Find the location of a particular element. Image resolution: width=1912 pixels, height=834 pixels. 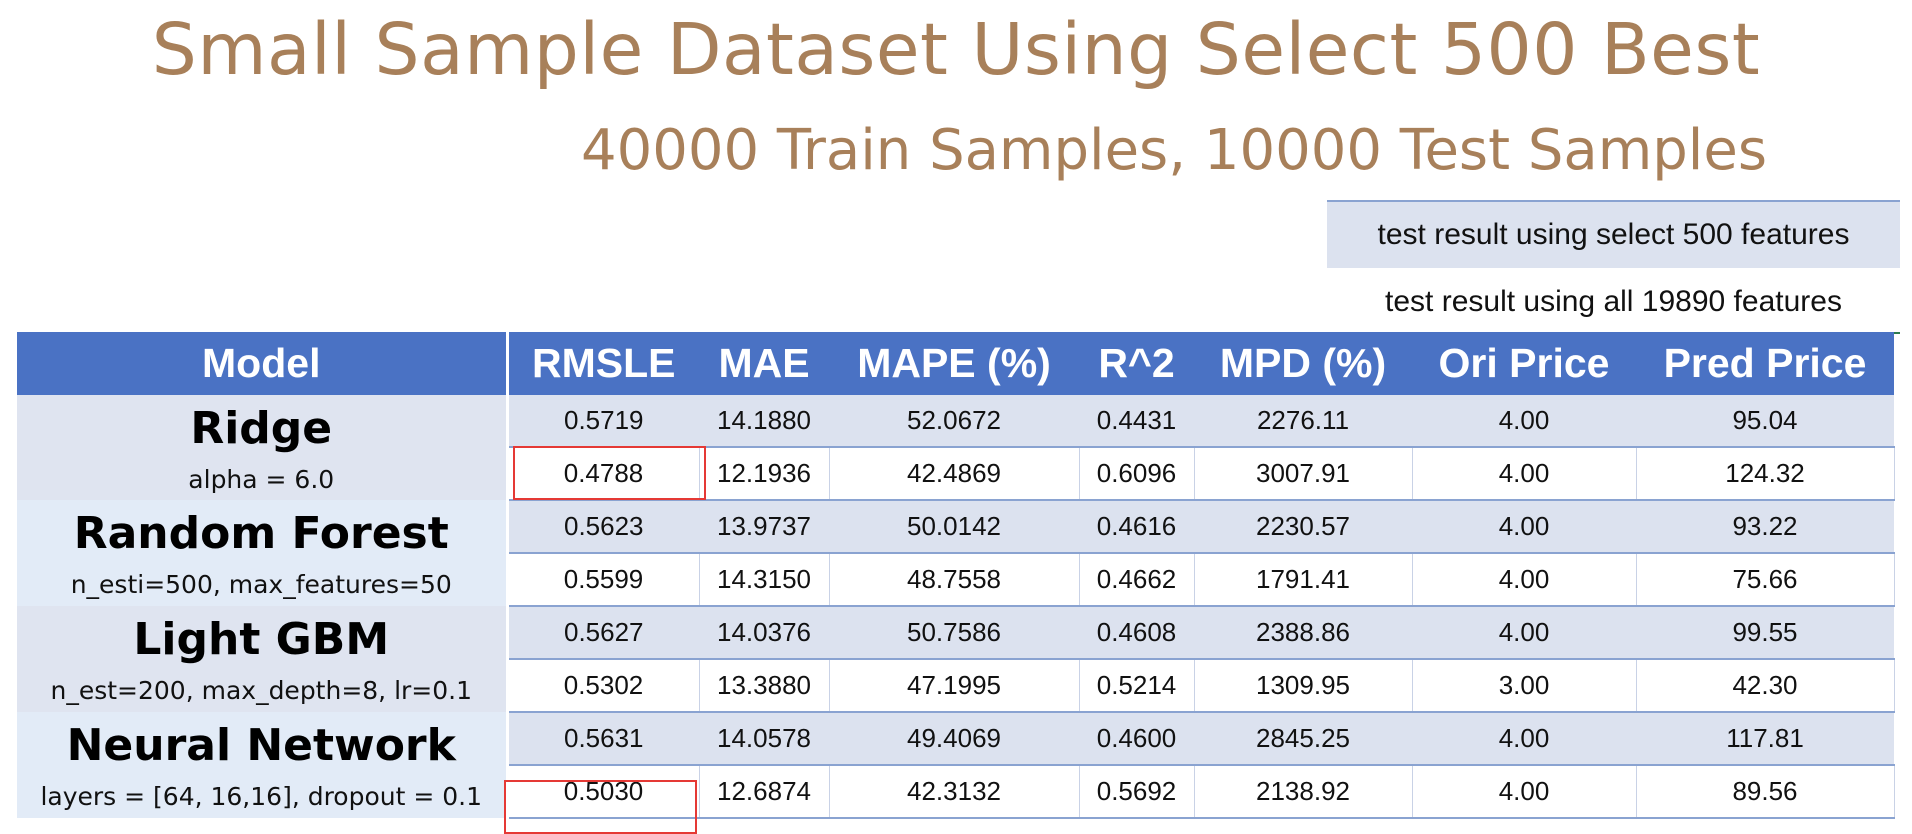

cell-mae: 13.9737 is located at coordinates (764, 527).